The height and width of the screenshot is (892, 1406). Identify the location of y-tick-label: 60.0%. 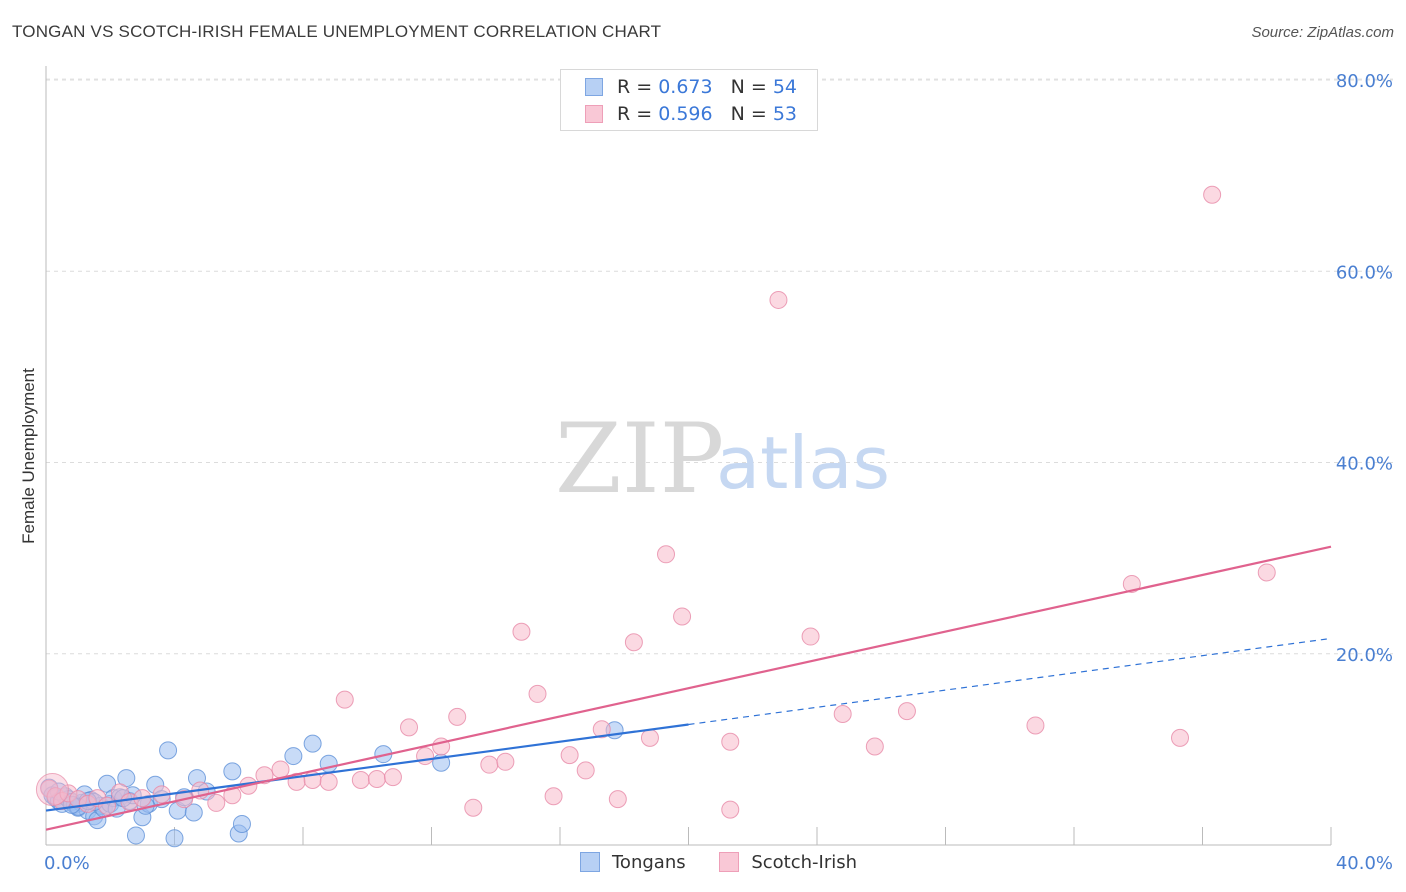
(1364, 272).